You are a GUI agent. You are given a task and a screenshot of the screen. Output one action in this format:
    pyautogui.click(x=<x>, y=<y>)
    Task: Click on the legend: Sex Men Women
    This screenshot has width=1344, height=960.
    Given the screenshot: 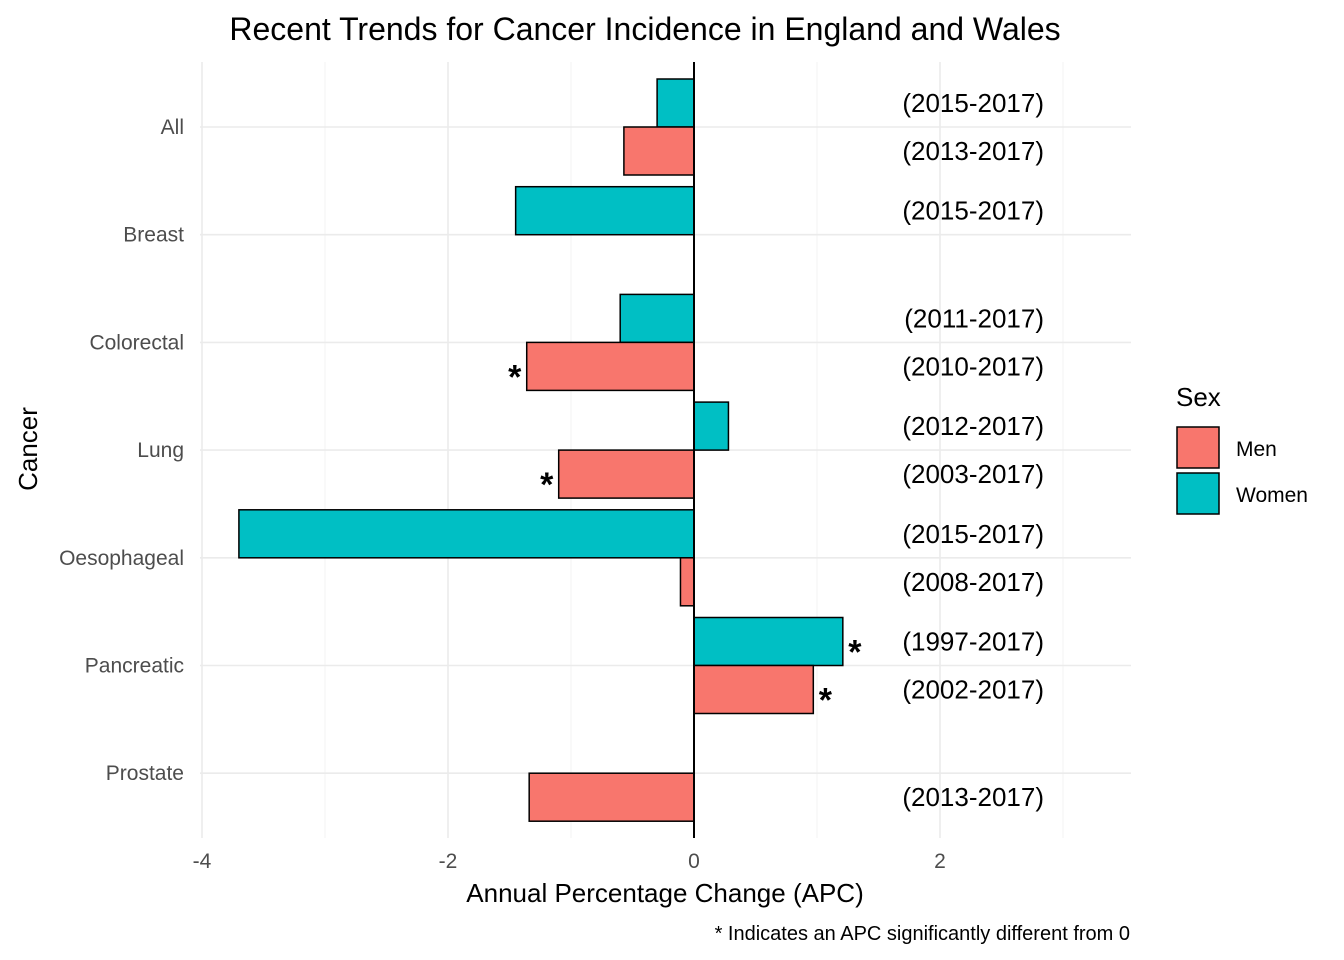 What is the action you would take?
    pyautogui.click(x=1242, y=448)
    